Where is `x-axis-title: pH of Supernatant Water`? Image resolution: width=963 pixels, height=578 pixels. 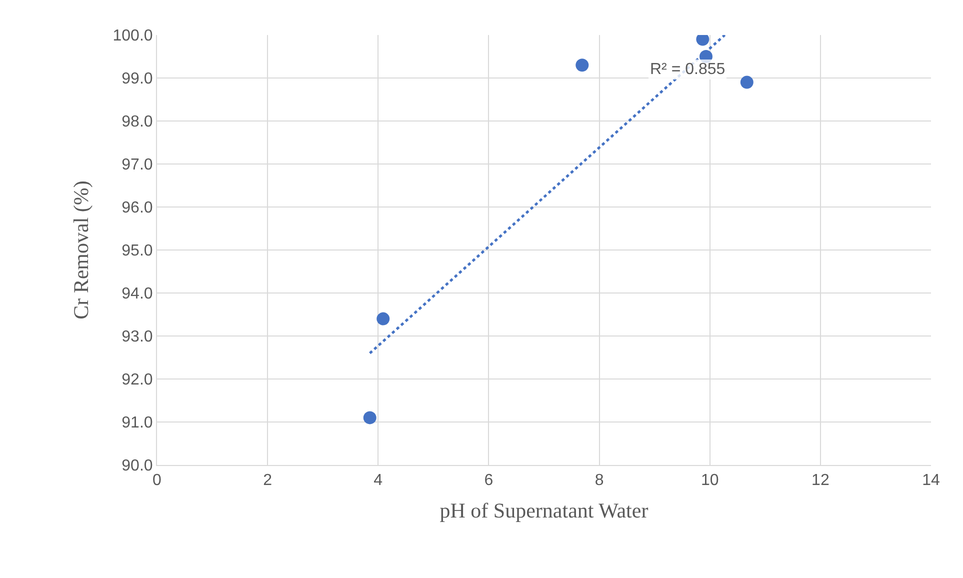
x-axis-title: pH of Supernatant Water is located at coordinates (544, 510).